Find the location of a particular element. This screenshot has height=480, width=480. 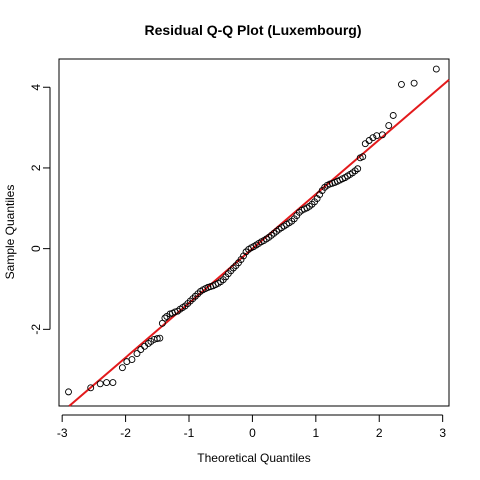

x-tick-label: 0 is located at coordinates (252, 433).